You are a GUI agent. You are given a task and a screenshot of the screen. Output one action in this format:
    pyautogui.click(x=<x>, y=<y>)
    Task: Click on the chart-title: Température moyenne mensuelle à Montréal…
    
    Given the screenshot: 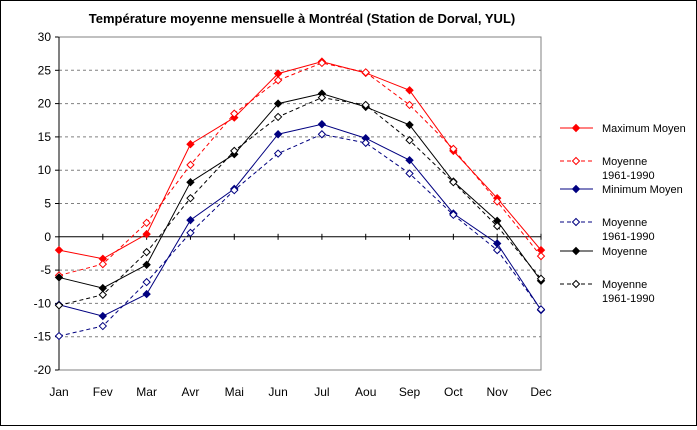 What is the action you would take?
    pyautogui.click(x=302, y=18)
    